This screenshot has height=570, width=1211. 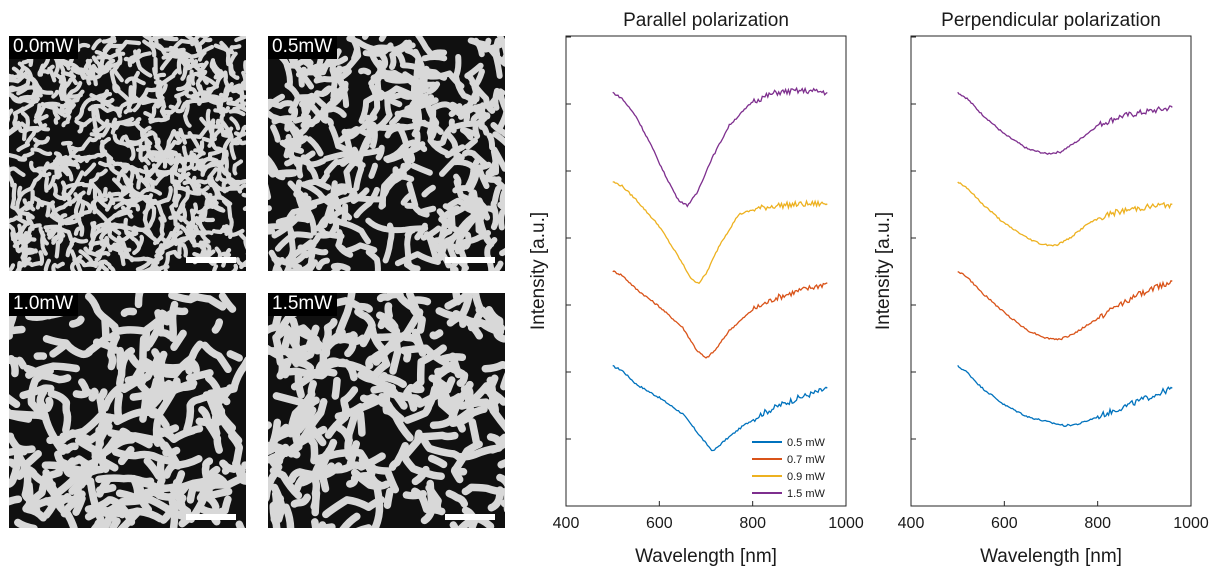 I want to click on sem-texture, so click(x=127, y=410).